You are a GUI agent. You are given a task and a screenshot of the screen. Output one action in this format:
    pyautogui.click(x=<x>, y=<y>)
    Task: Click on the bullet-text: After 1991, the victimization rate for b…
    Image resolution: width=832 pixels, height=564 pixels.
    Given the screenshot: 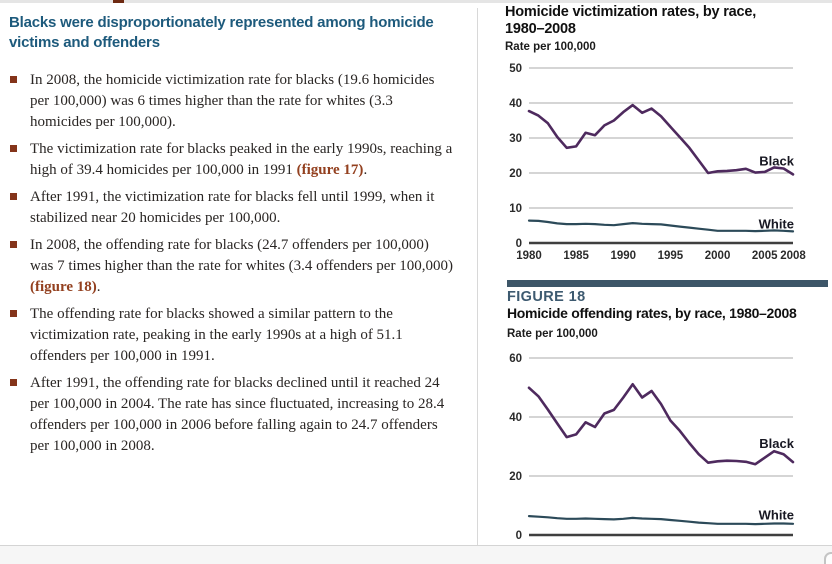 What is the action you would take?
    pyautogui.click(x=232, y=207)
    